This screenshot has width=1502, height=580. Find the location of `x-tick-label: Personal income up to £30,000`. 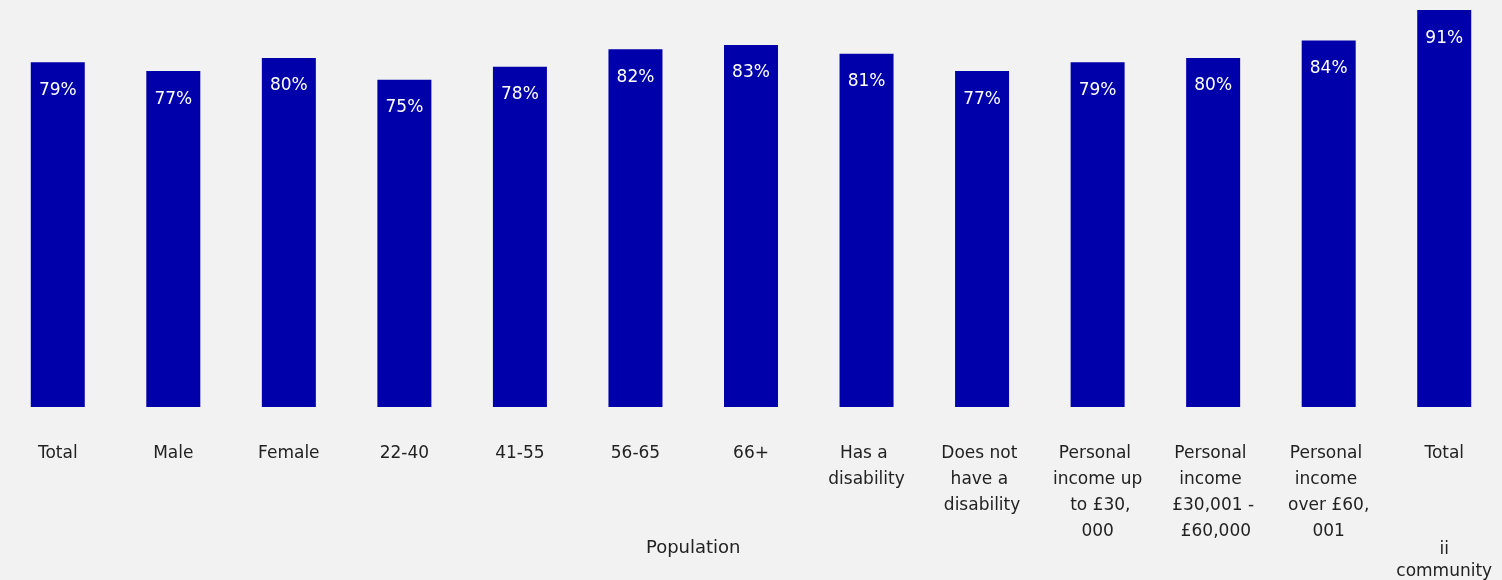

x-tick-label: Personal income up to £30,000 is located at coordinates (1098, 491).